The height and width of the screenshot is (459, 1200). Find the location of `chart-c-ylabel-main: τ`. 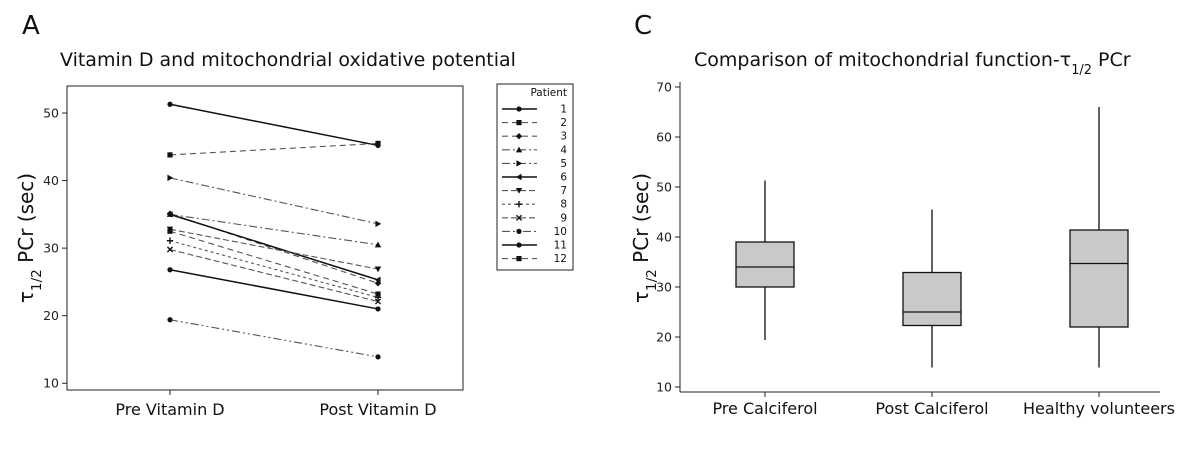

chart-c-ylabel-main: τ is located at coordinates (641, 297).